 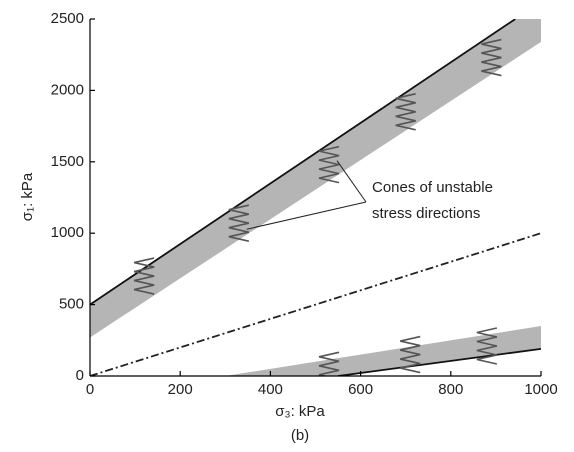 What do you see at coordinates (300, 411) in the screenshot?
I see `x-axis-label: σ₃: kPa` at bounding box center [300, 411].